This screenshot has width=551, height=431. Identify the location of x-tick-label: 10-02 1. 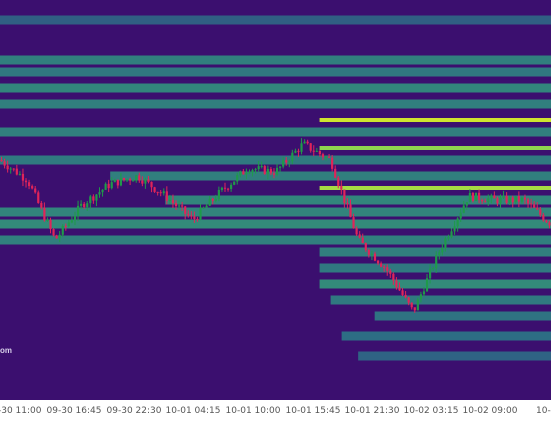
(543, 411).